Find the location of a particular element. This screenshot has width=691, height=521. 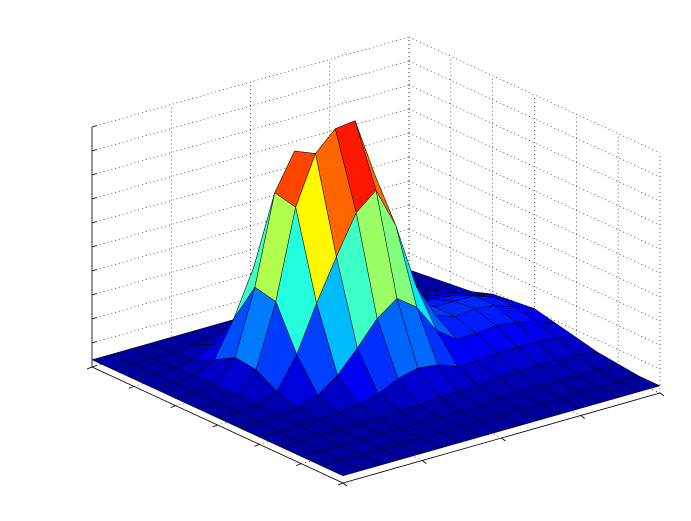

surface-patch is located at coordinates (342, 468).